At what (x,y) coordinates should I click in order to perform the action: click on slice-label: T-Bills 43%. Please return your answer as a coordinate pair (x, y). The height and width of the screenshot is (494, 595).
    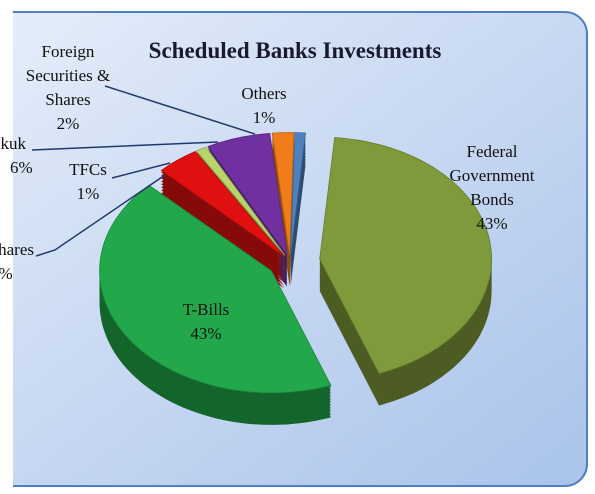
    Looking at the image, I should click on (206, 322).